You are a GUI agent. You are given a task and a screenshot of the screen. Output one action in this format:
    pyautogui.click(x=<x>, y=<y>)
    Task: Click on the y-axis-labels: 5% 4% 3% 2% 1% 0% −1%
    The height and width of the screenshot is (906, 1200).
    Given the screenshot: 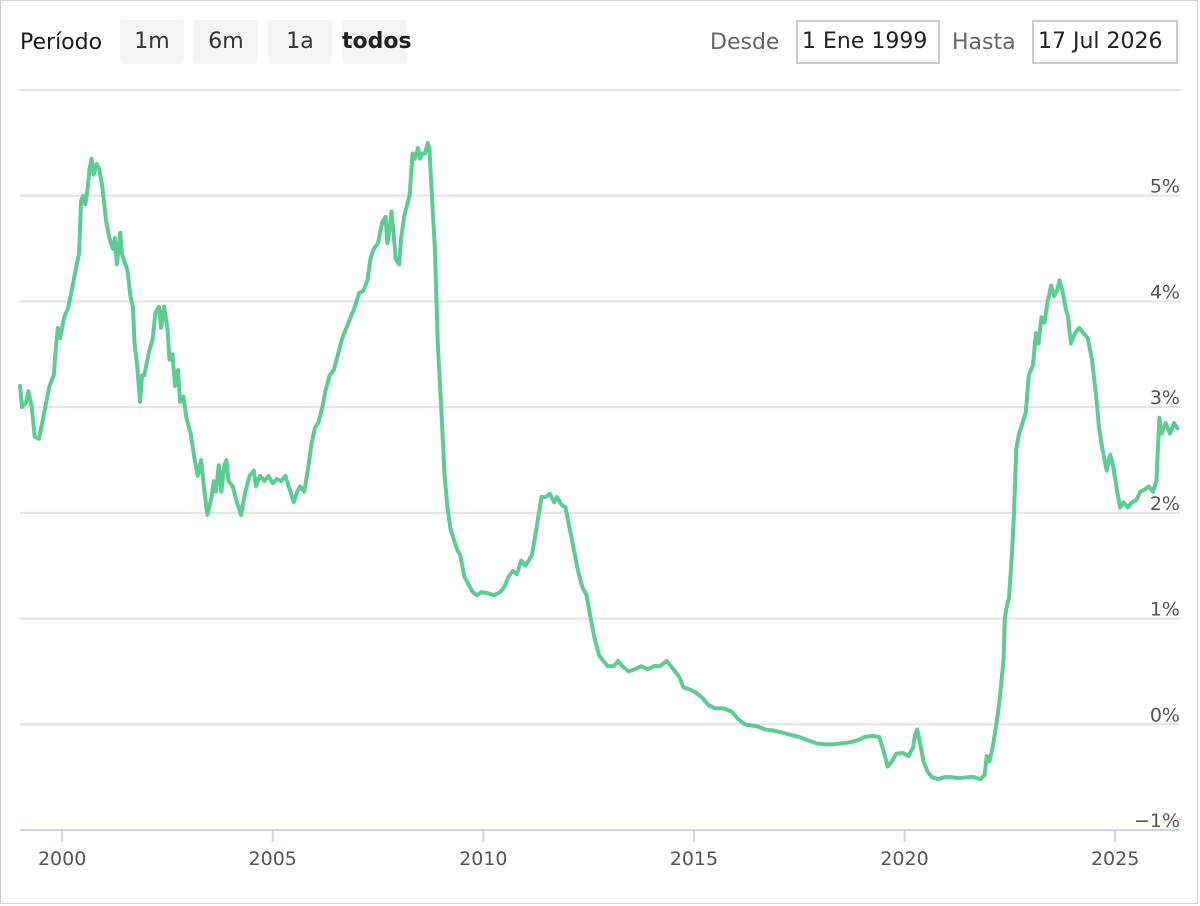 What is the action you would take?
    pyautogui.click(x=1157, y=504)
    